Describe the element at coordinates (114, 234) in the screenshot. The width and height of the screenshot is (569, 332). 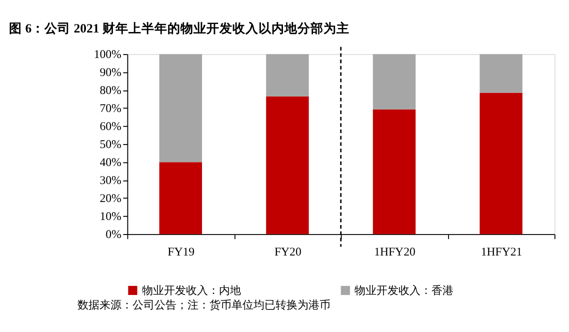
I see `y-tick-label: 0%` at that location.